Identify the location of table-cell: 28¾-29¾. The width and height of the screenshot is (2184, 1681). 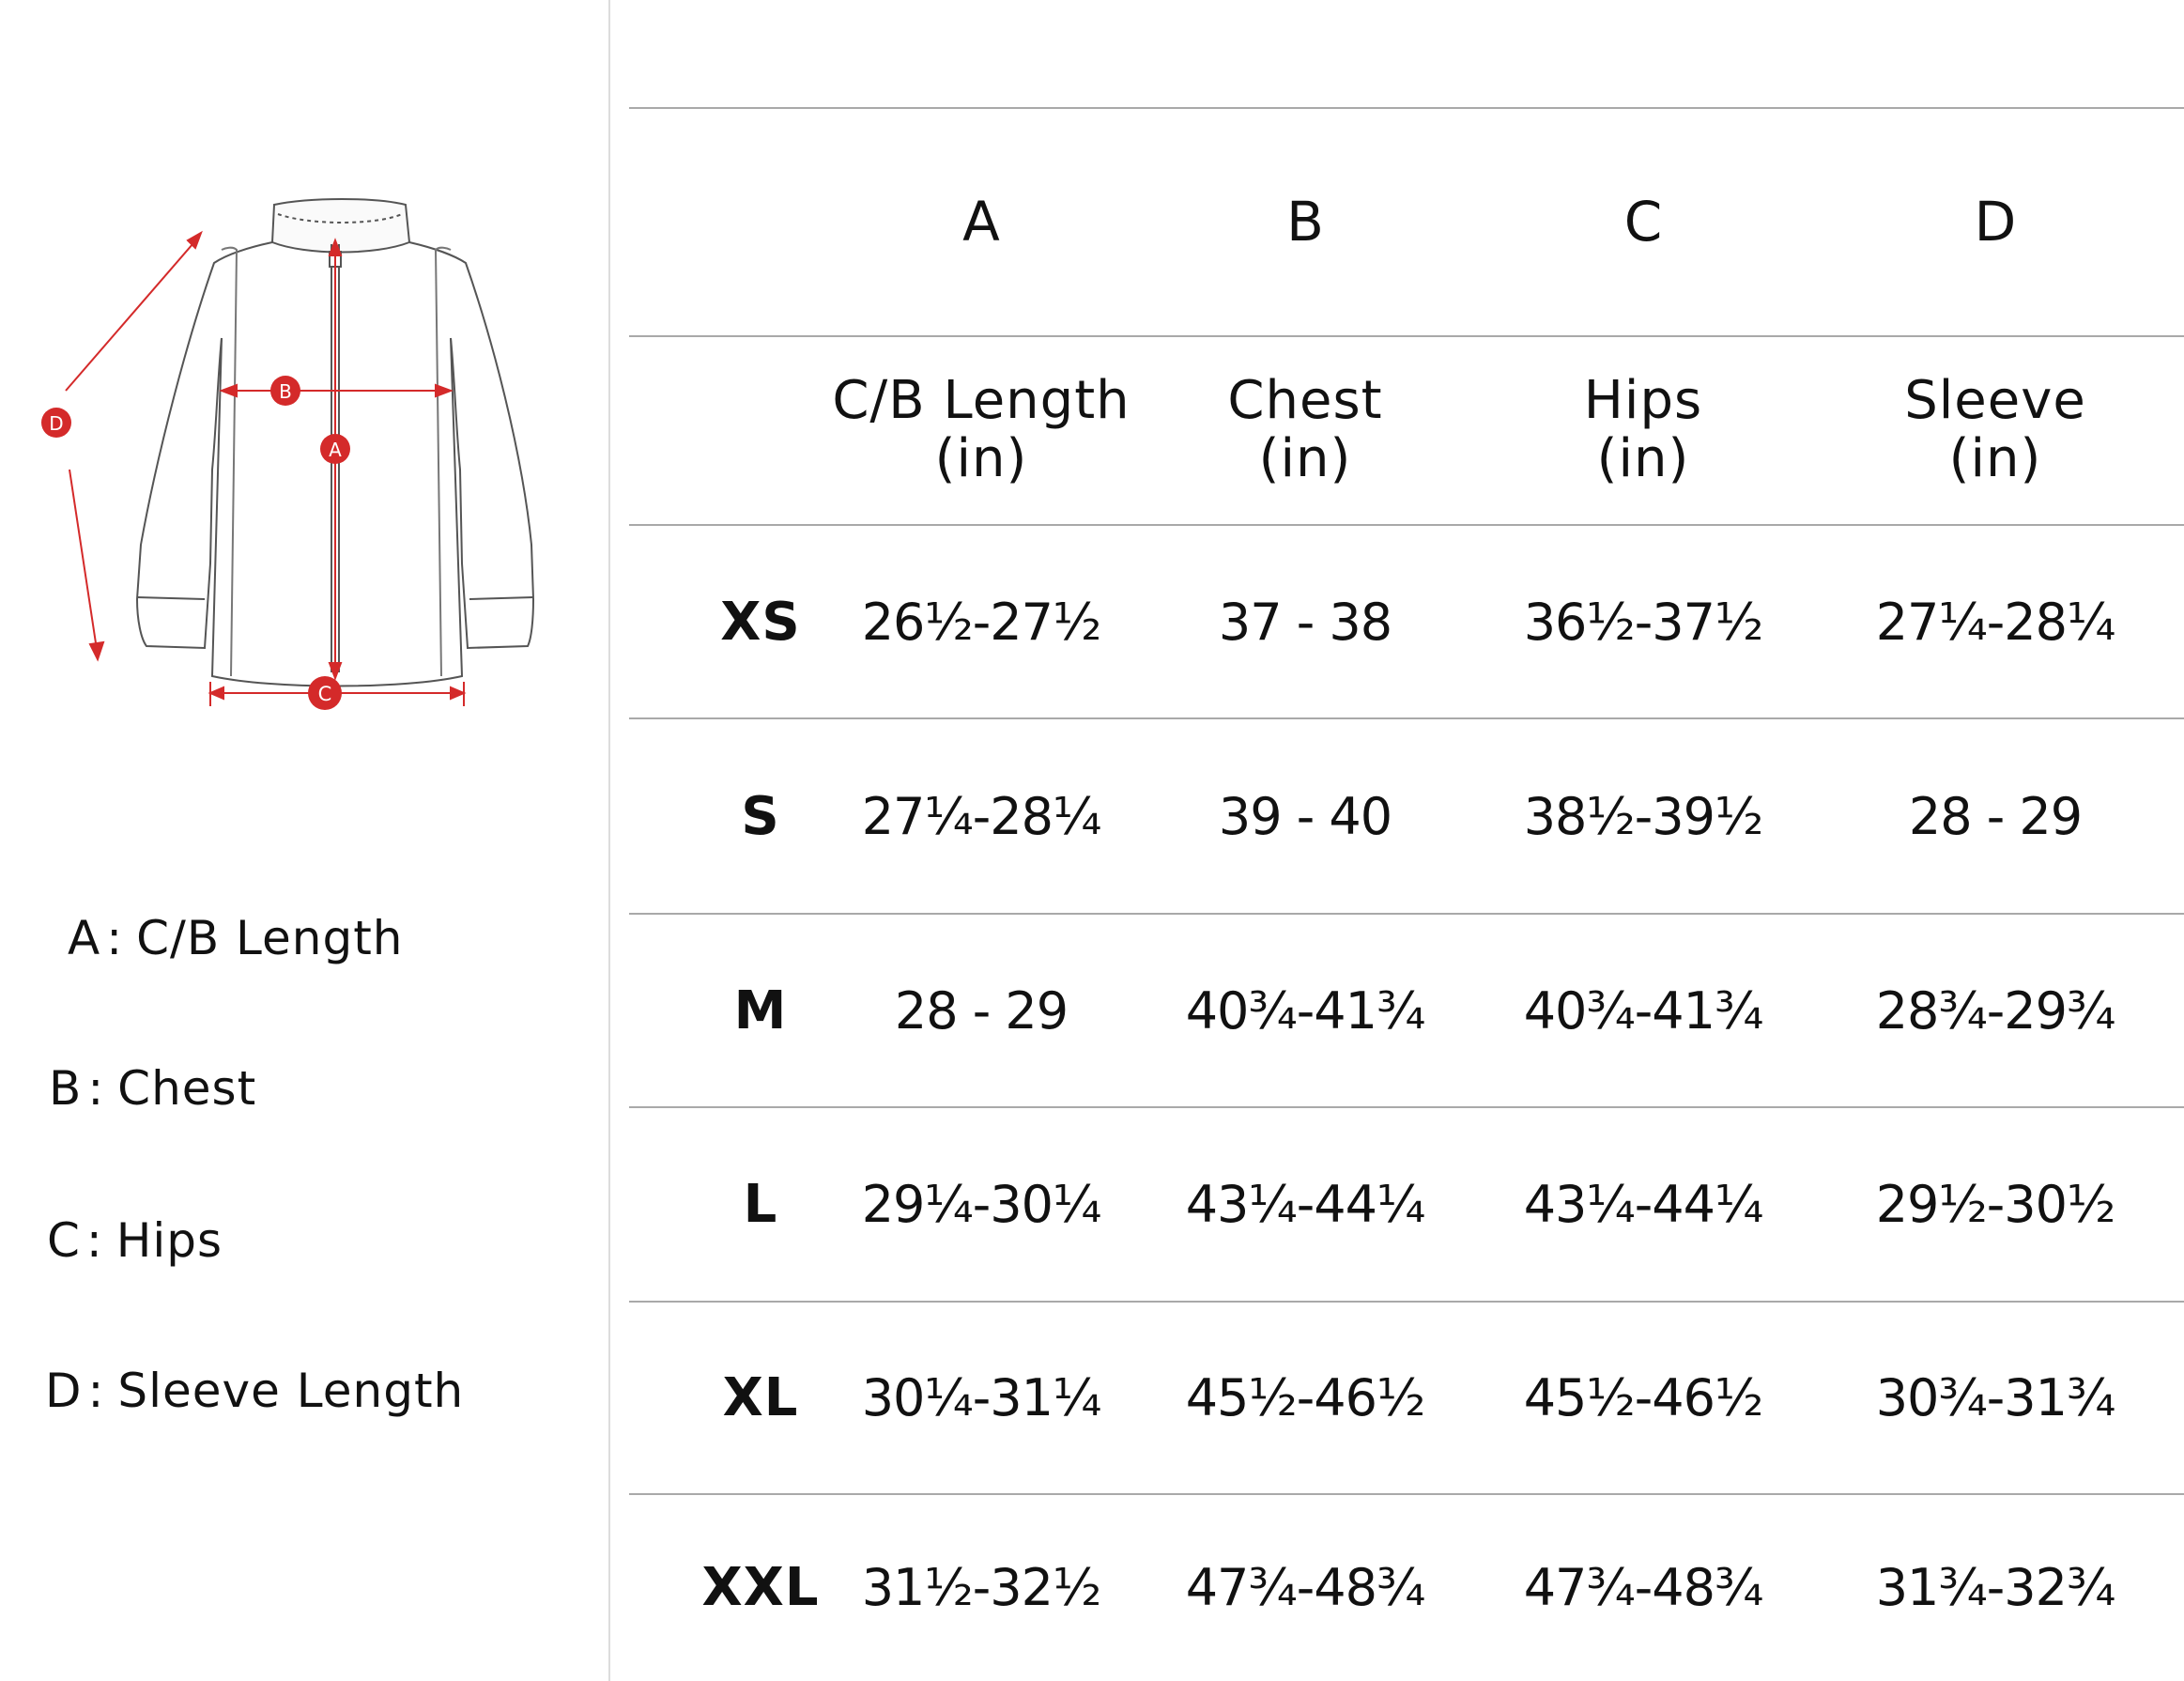
(1995, 1011).